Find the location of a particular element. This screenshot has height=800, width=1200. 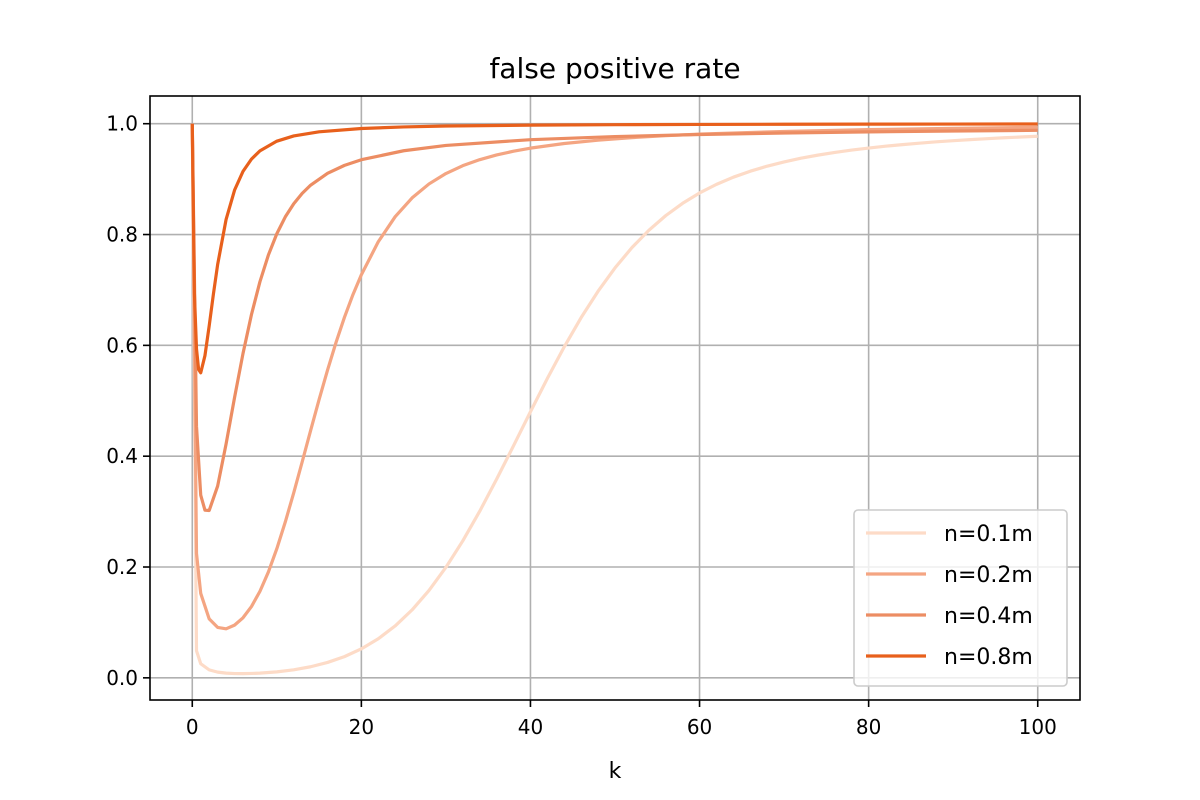

x-tick-label: 0 is located at coordinates (192, 727).